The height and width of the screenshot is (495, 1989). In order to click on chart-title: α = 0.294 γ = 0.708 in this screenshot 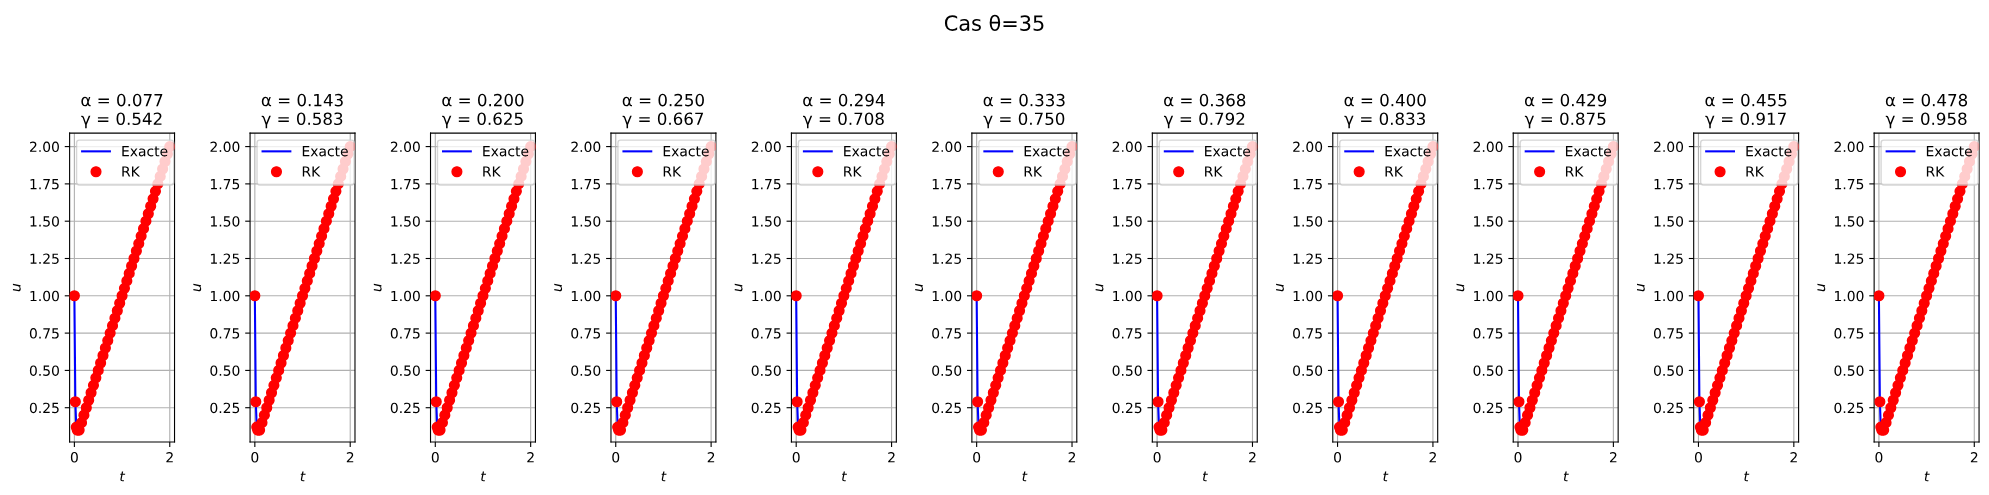, I will do `click(844, 111)`.